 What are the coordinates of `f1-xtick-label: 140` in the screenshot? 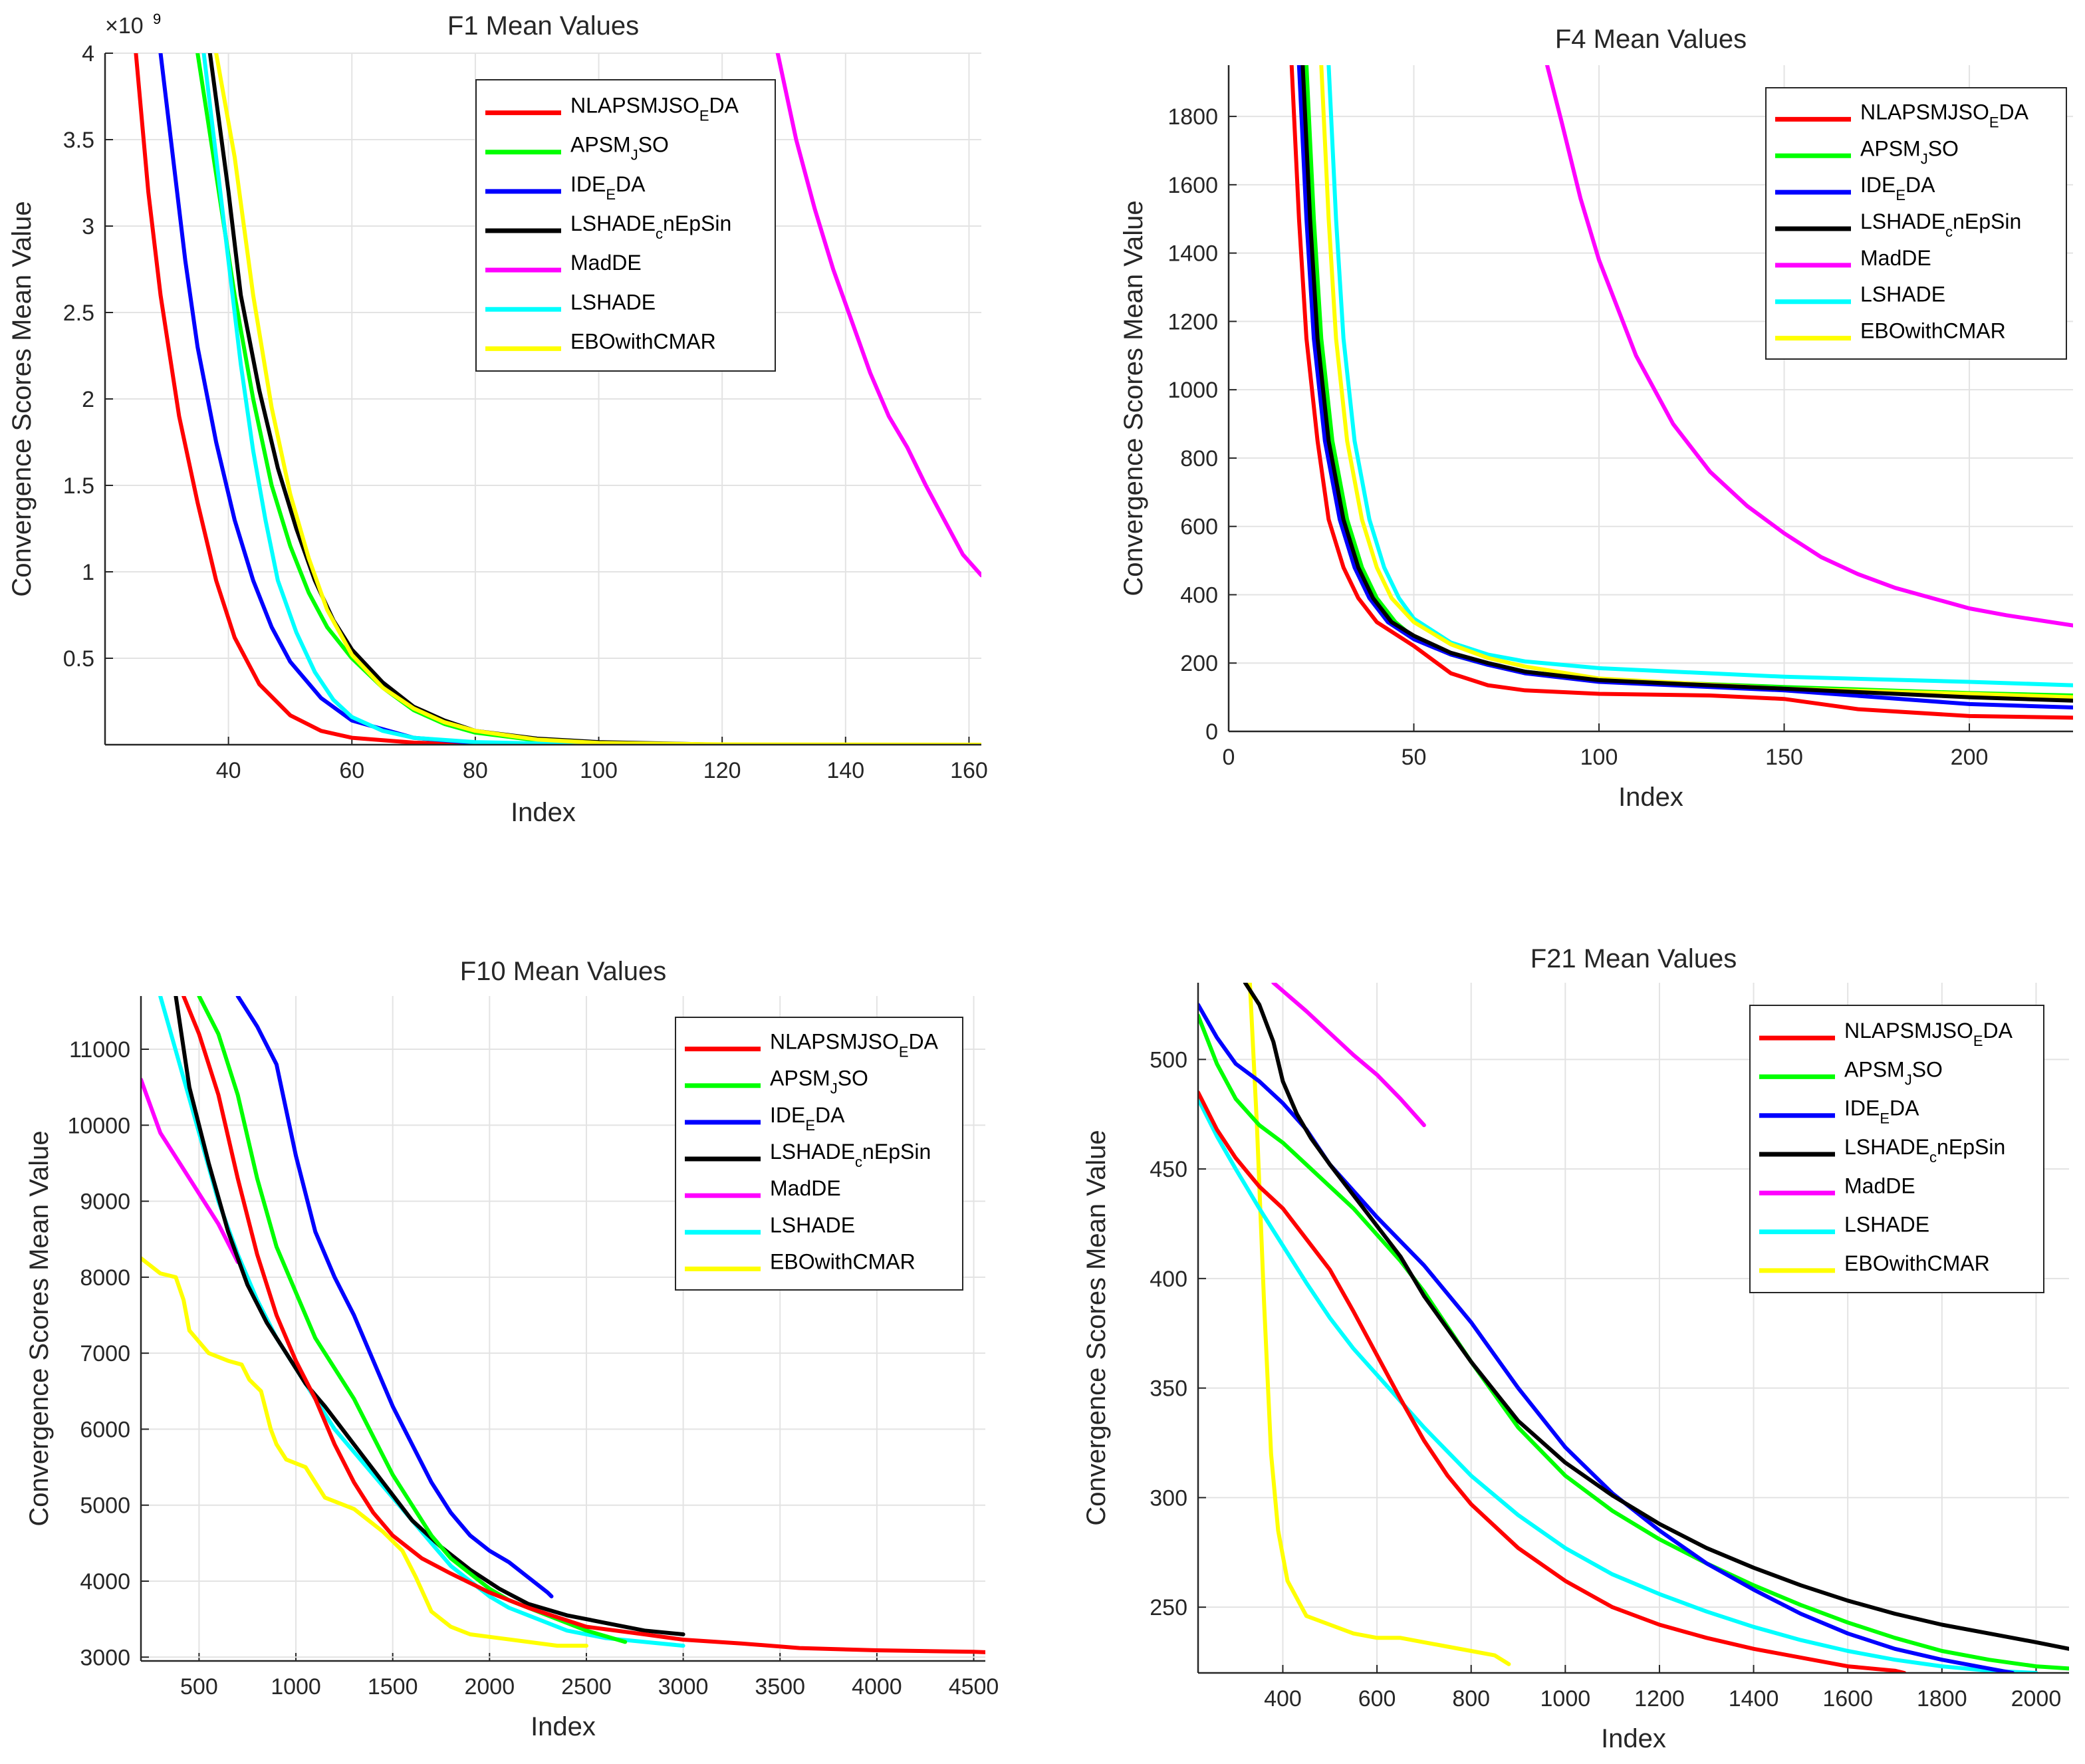 It's located at (845, 771).